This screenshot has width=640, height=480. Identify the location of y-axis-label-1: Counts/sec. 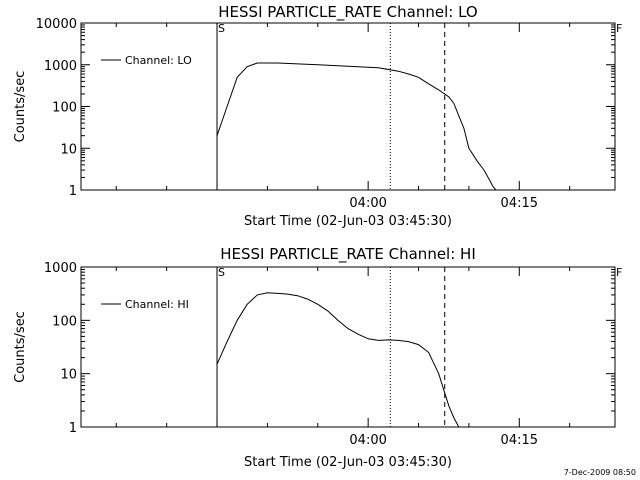
(20, 347).